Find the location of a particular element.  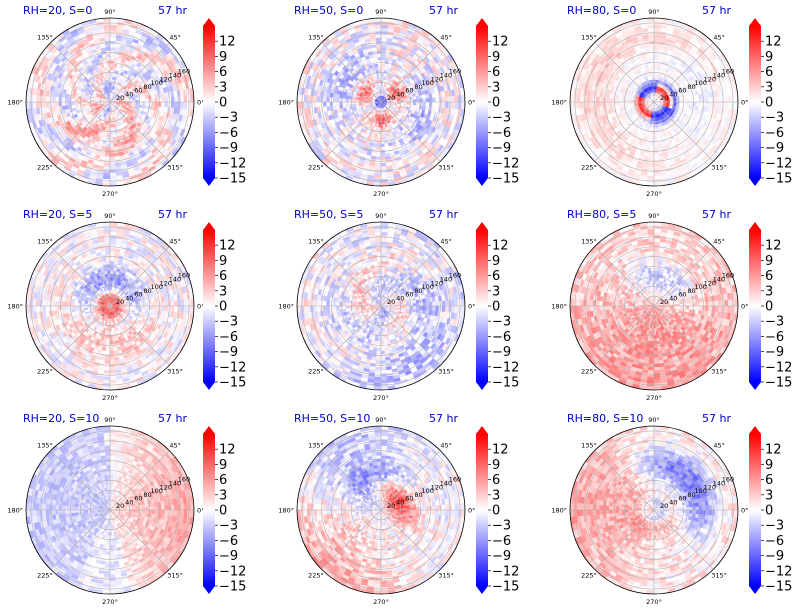

colorbar-tick-label: 6 is located at coordinates (223, 276).